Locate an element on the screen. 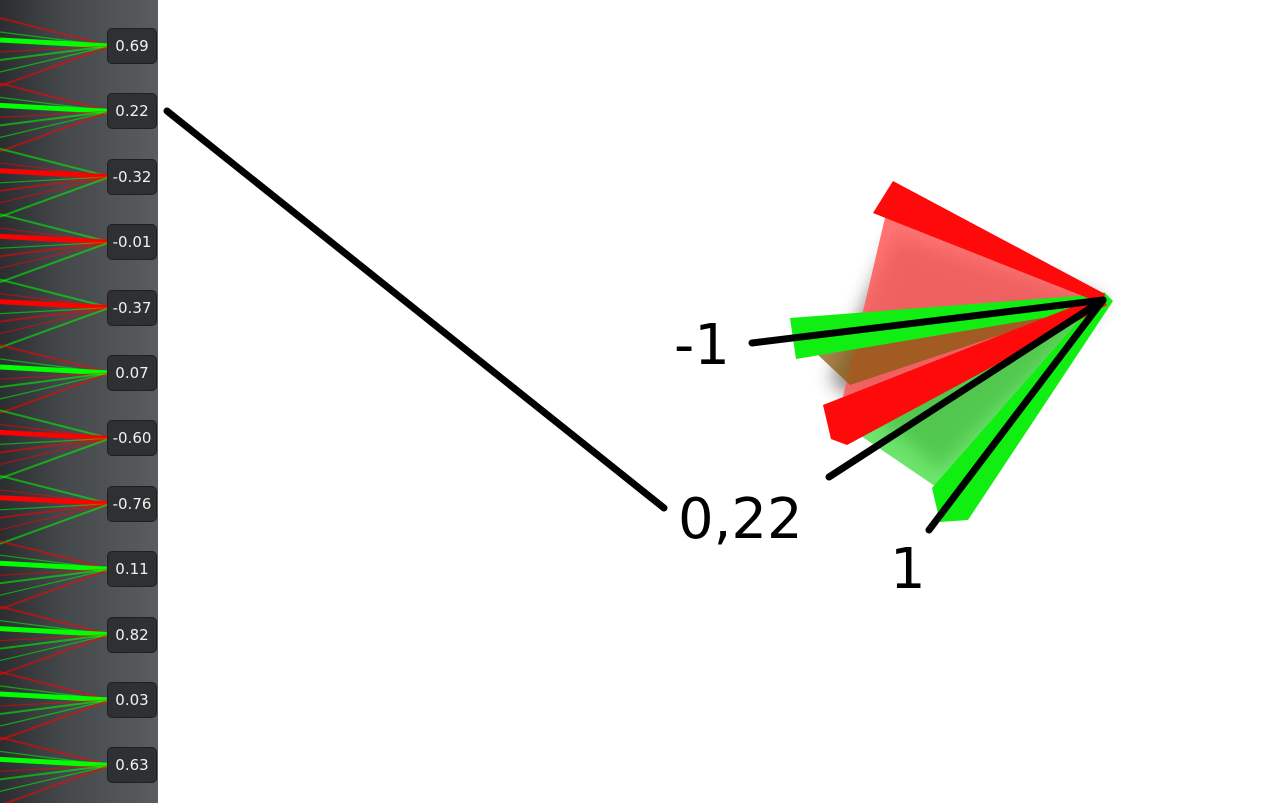 The height and width of the screenshot is (803, 1266). node-value-badge: 0.69 is located at coordinates (132, 46).